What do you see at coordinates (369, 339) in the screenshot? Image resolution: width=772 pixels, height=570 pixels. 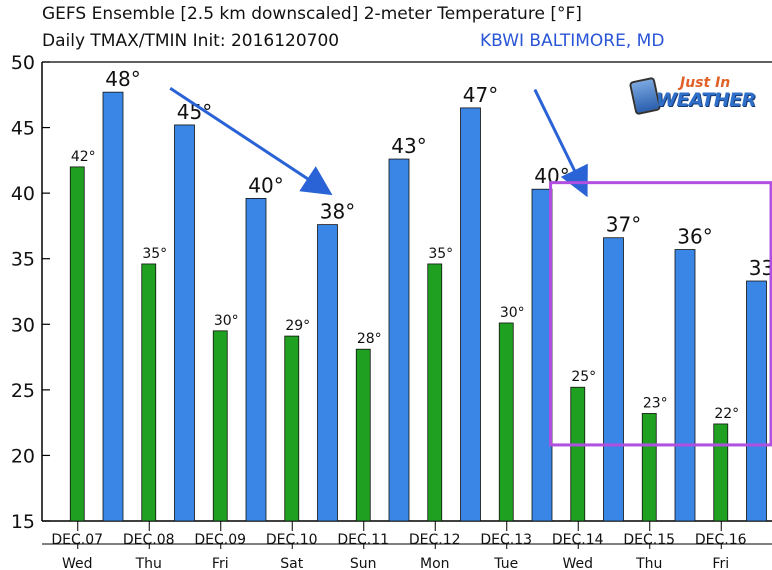 I see `tmin-value-label: 28°` at bounding box center [369, 339].